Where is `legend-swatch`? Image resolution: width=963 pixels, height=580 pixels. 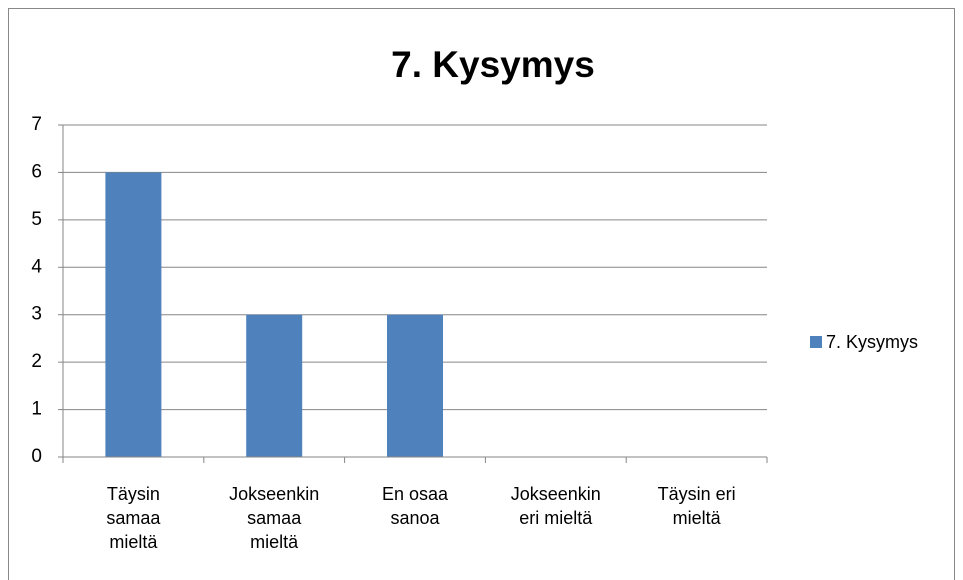
legend-swatch is located at coordinates (816, 342).